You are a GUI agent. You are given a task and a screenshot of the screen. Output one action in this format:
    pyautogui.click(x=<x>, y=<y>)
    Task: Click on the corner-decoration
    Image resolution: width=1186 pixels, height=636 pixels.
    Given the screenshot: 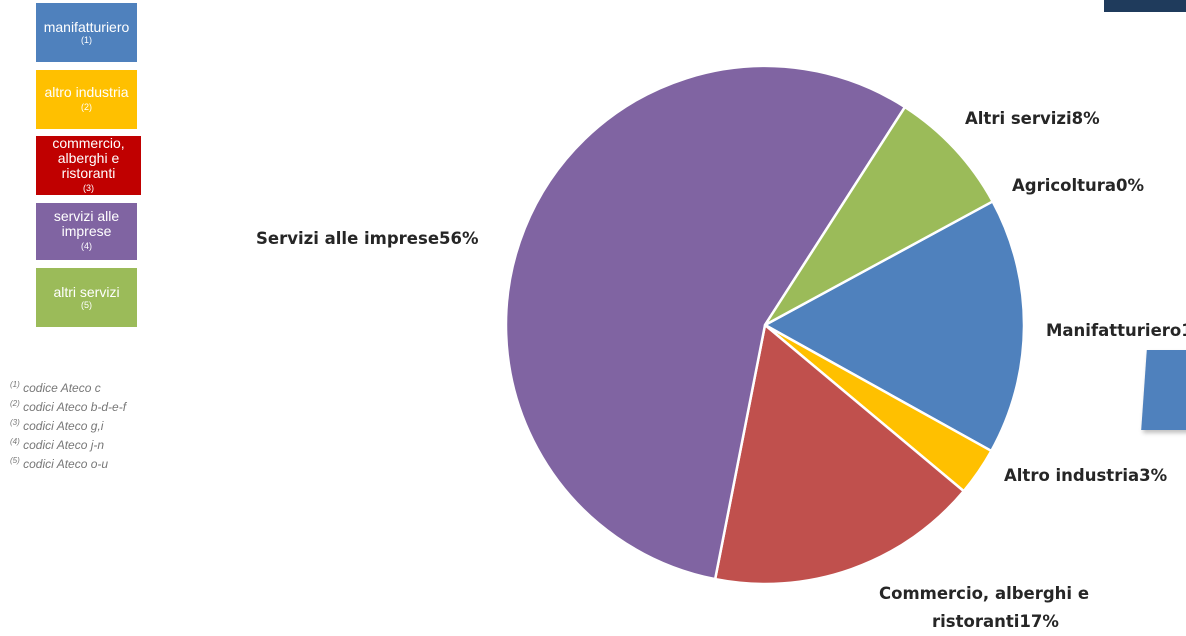 What is the action you would take?
    pyautogui.click(x=1145, y=6)
    